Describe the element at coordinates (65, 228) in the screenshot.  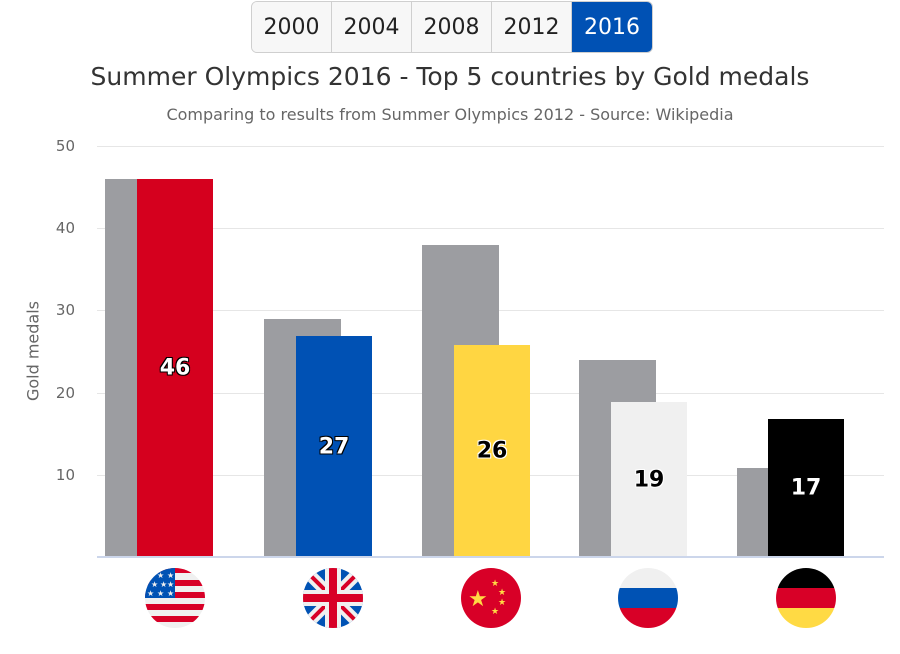
I see `y-tick-40: 40` at that location.